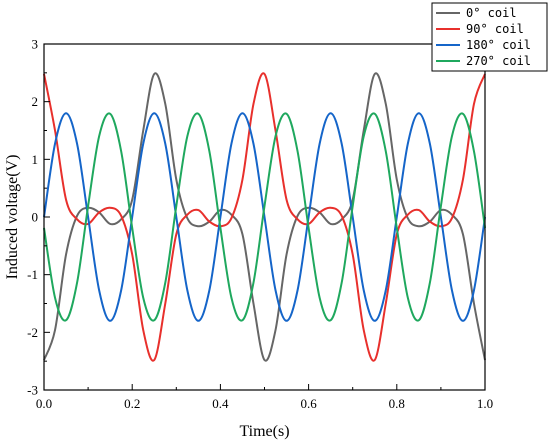 The height and width of the screenshot is (443, 550). I want to click on x-axis-title: Time(s), so click(264, 431).